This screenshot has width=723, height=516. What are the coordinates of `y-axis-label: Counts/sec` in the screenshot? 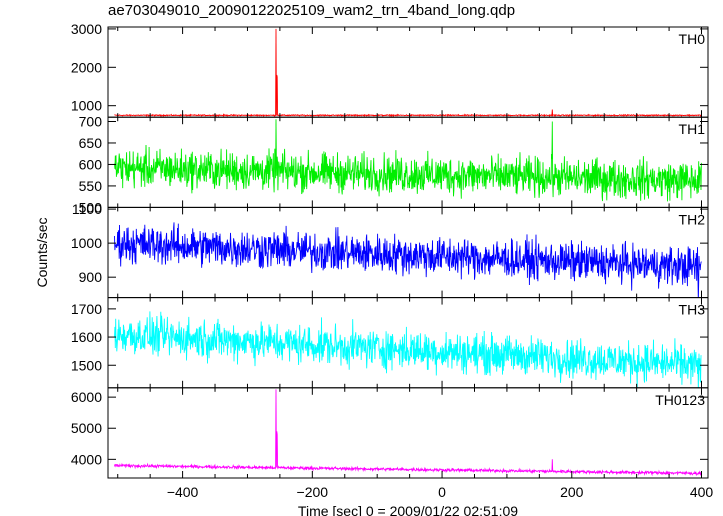 It's located at (42, 252).